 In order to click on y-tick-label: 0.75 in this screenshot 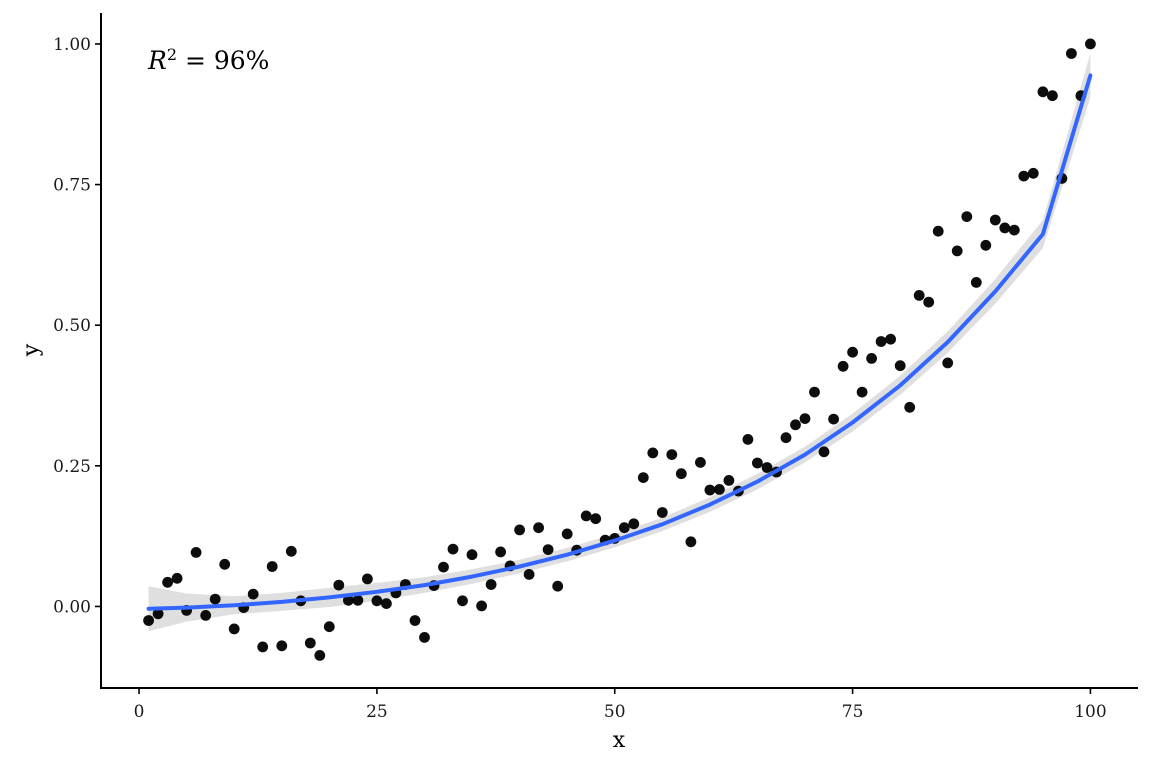, I will do `click(72, 186)`.